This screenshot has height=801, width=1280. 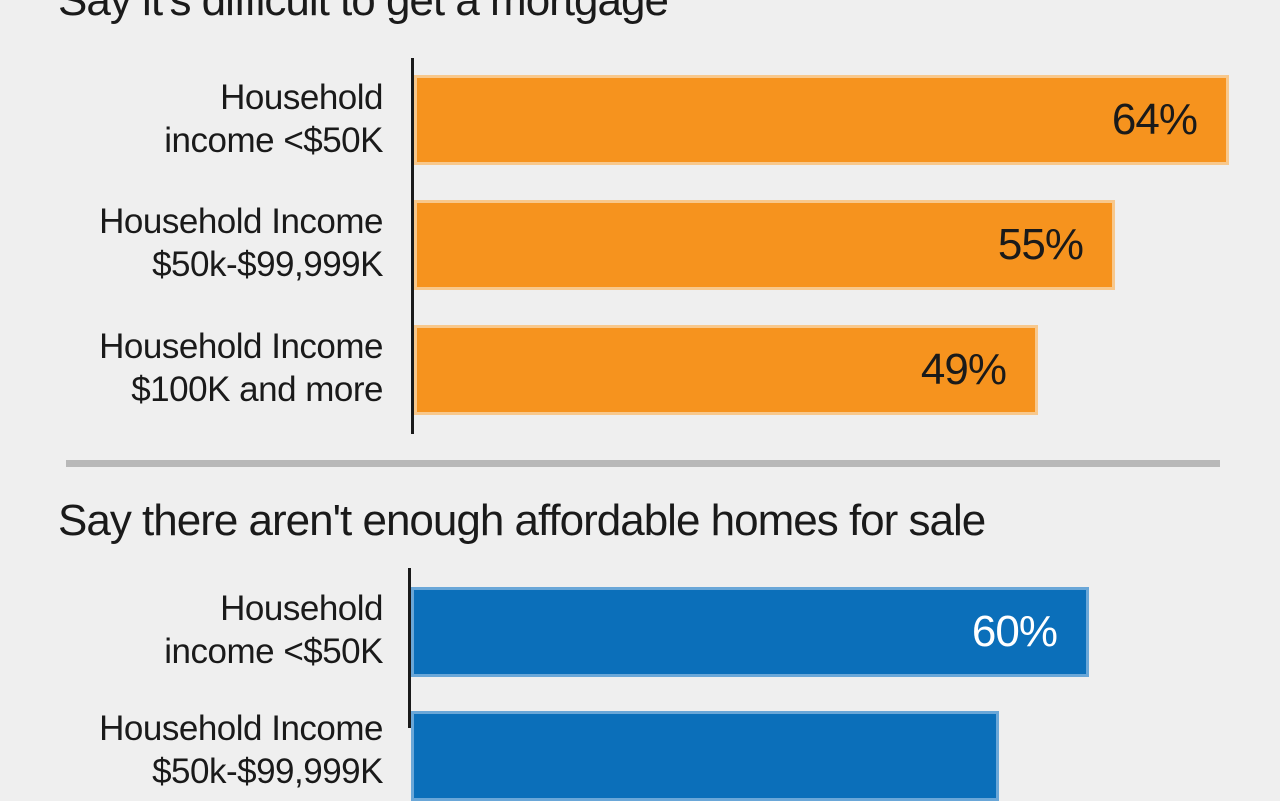 I want to click on bar-mortgage-1: 55%, so click(x=764, y=245).